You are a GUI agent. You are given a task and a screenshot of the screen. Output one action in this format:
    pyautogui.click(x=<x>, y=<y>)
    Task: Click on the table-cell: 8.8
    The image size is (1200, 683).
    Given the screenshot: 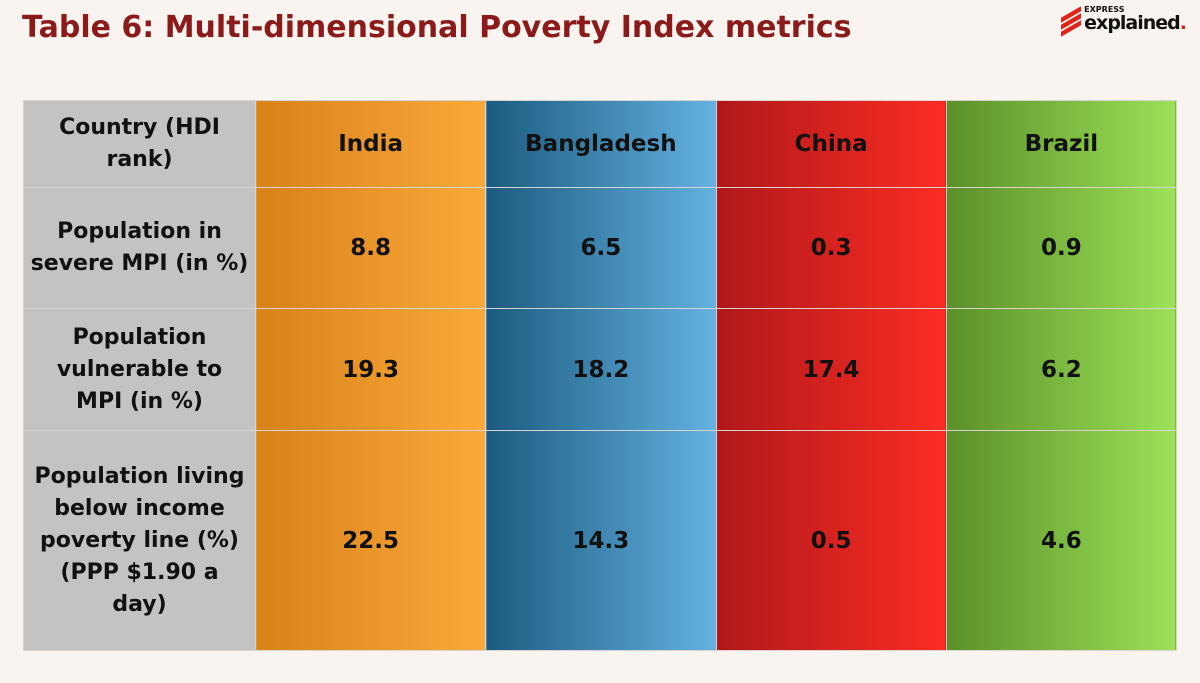 What is the action you would take?
    pyautogui.click(x=370, y=248)
    